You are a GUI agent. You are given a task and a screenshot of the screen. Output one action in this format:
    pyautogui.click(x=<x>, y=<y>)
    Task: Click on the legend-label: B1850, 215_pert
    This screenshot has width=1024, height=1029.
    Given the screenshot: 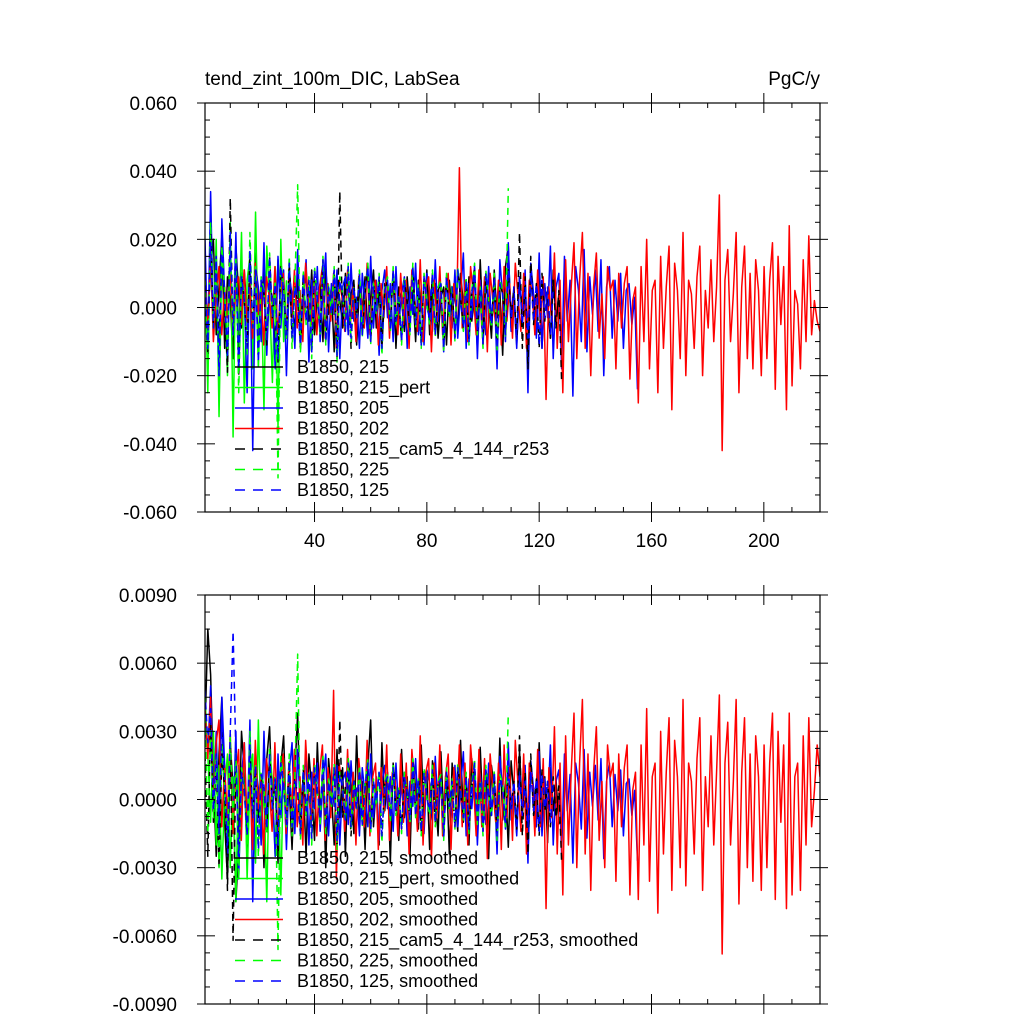 What is the action you would take?
    pyautogui.click(x=363, y=388)
    